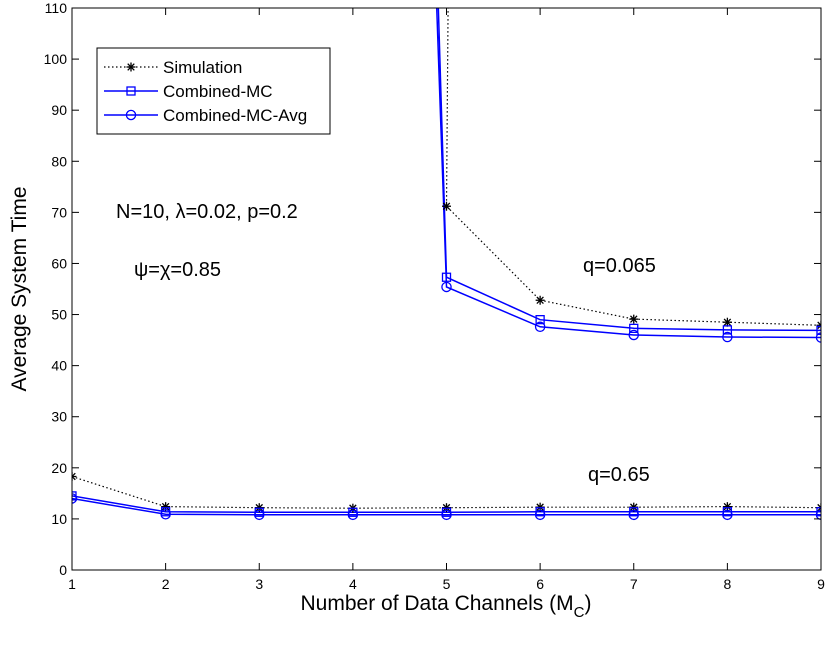  I want to click on y-tick-label: 100, so click(56, 59).